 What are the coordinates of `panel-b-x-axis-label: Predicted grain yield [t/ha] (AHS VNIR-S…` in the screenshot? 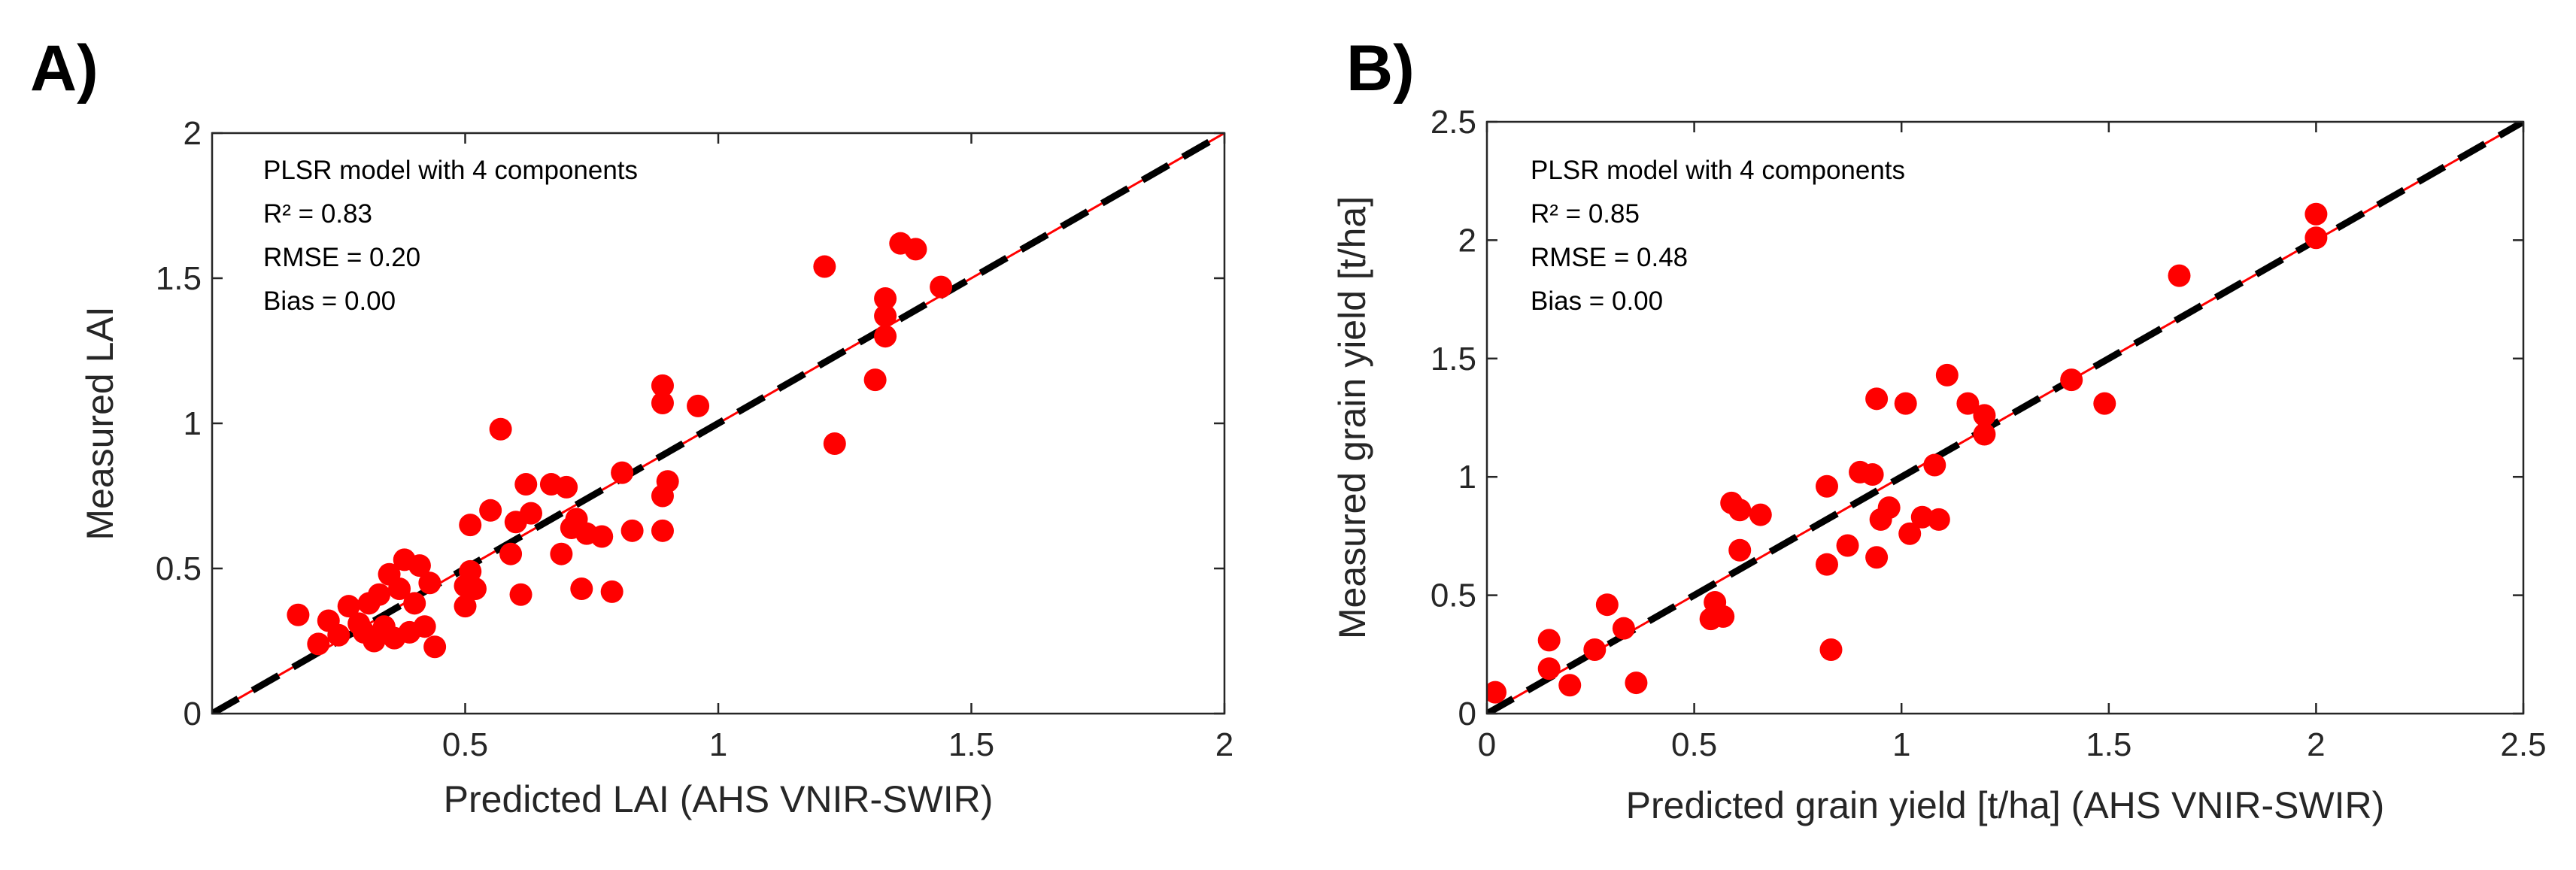 It's located at (2005, 805).